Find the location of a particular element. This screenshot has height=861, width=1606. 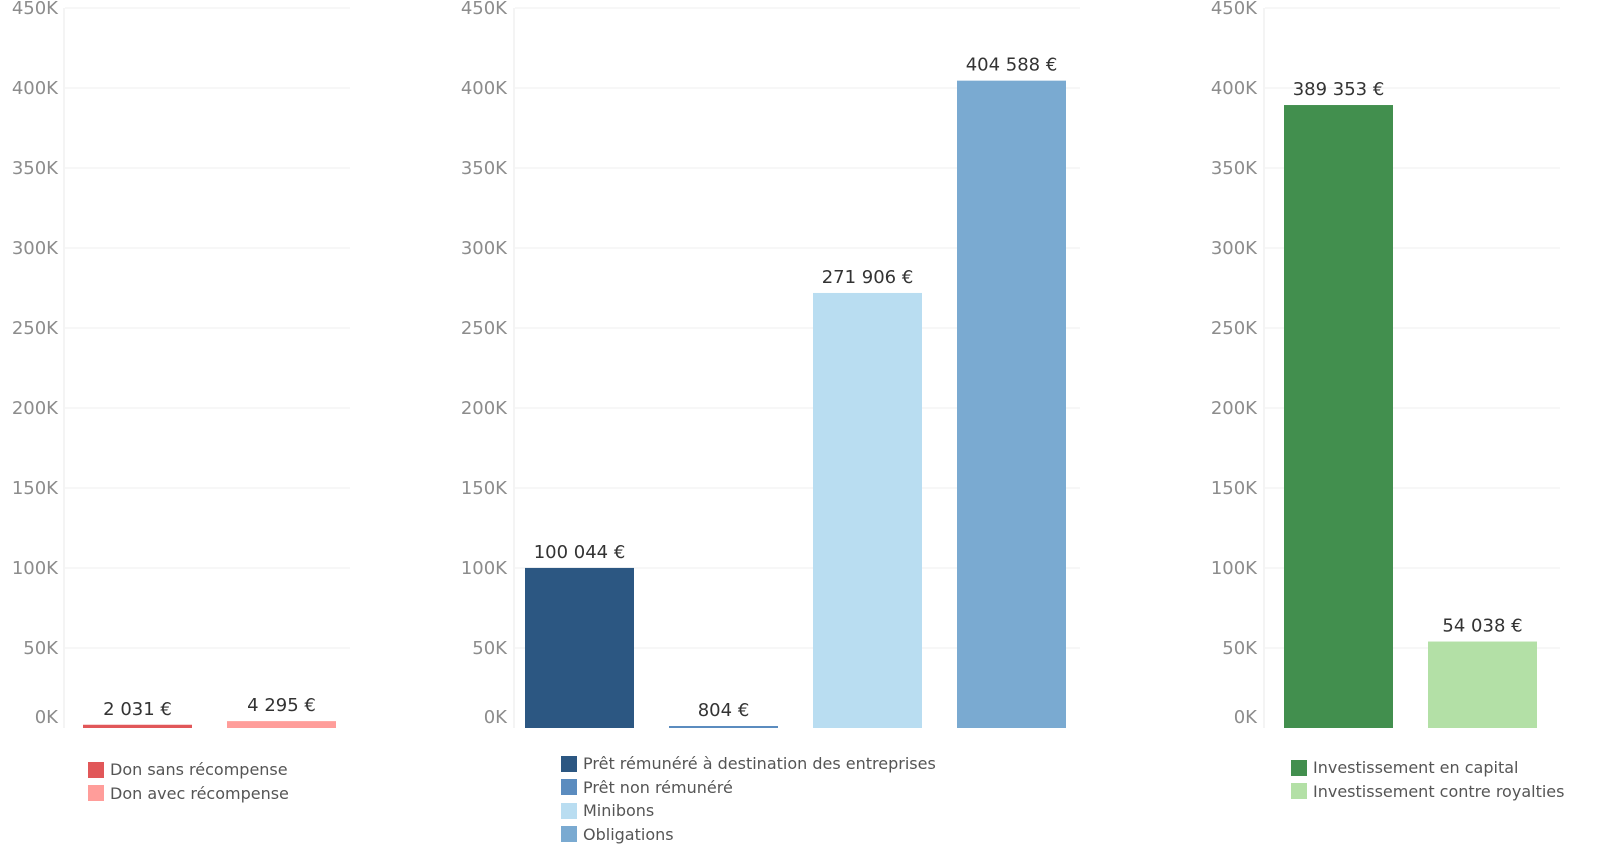

data-label: 404 588 € is located at coordinates (1012, 65).